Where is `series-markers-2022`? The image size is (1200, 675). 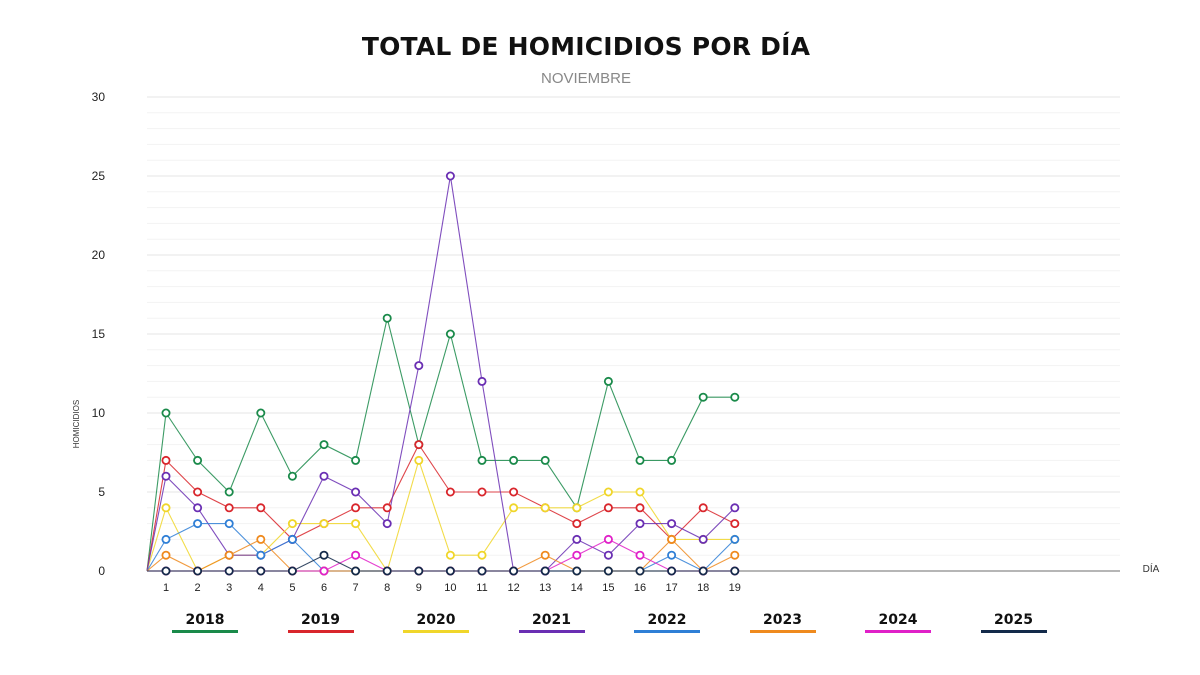
series-markers-2022 is located at coordinates (450, 547).